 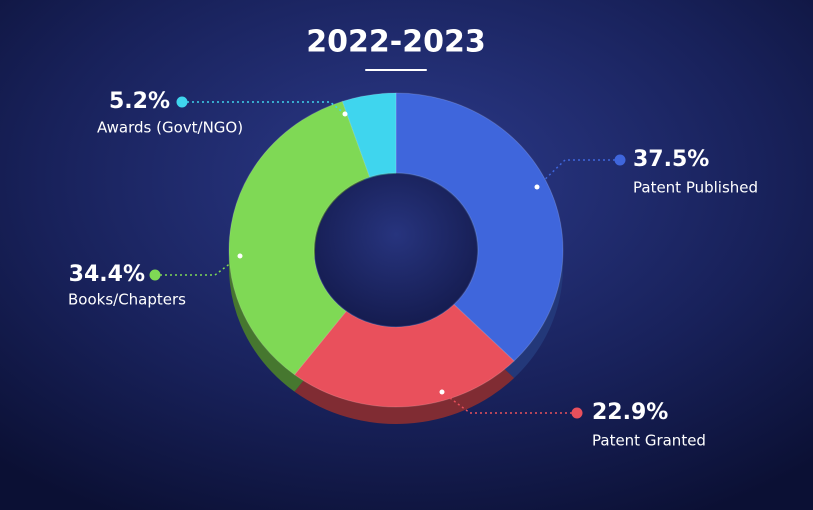 What do you see at coordinates (139, 101) in the screenshot?
I see `value-label: 5.2%` at bounding box center [139, 101].